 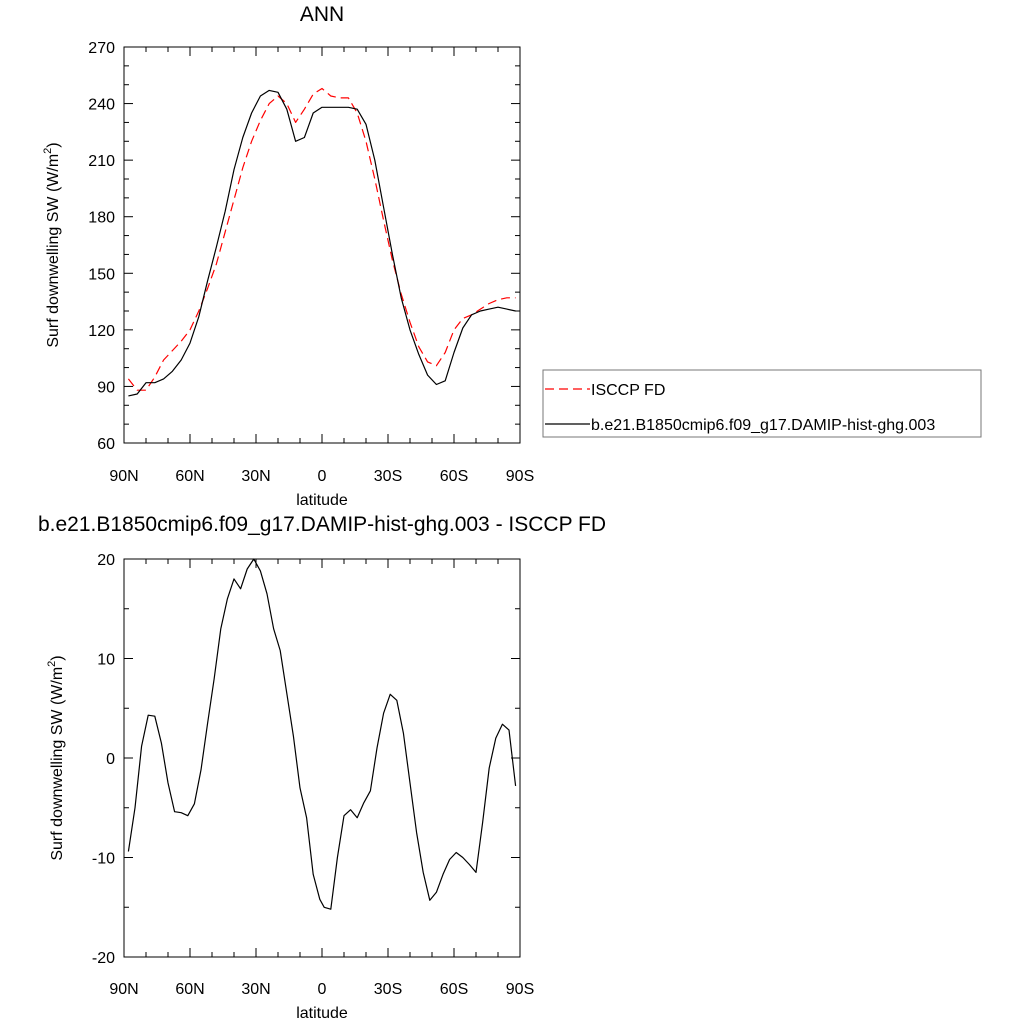 I want to click on difference-line, so click(x=322, y=734).